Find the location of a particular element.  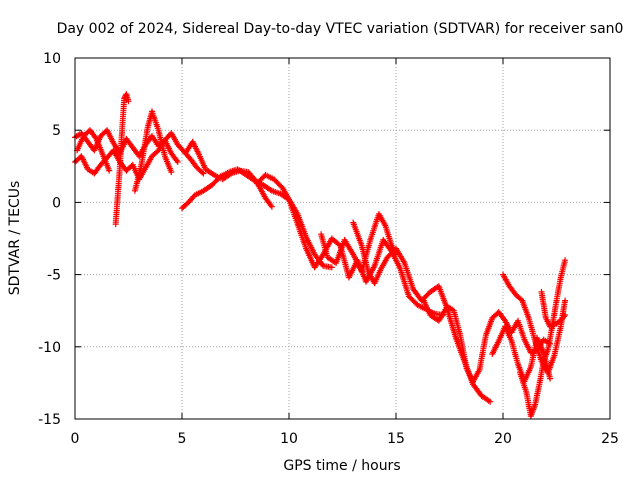

series-s3 is located at coordinates (93, 150).